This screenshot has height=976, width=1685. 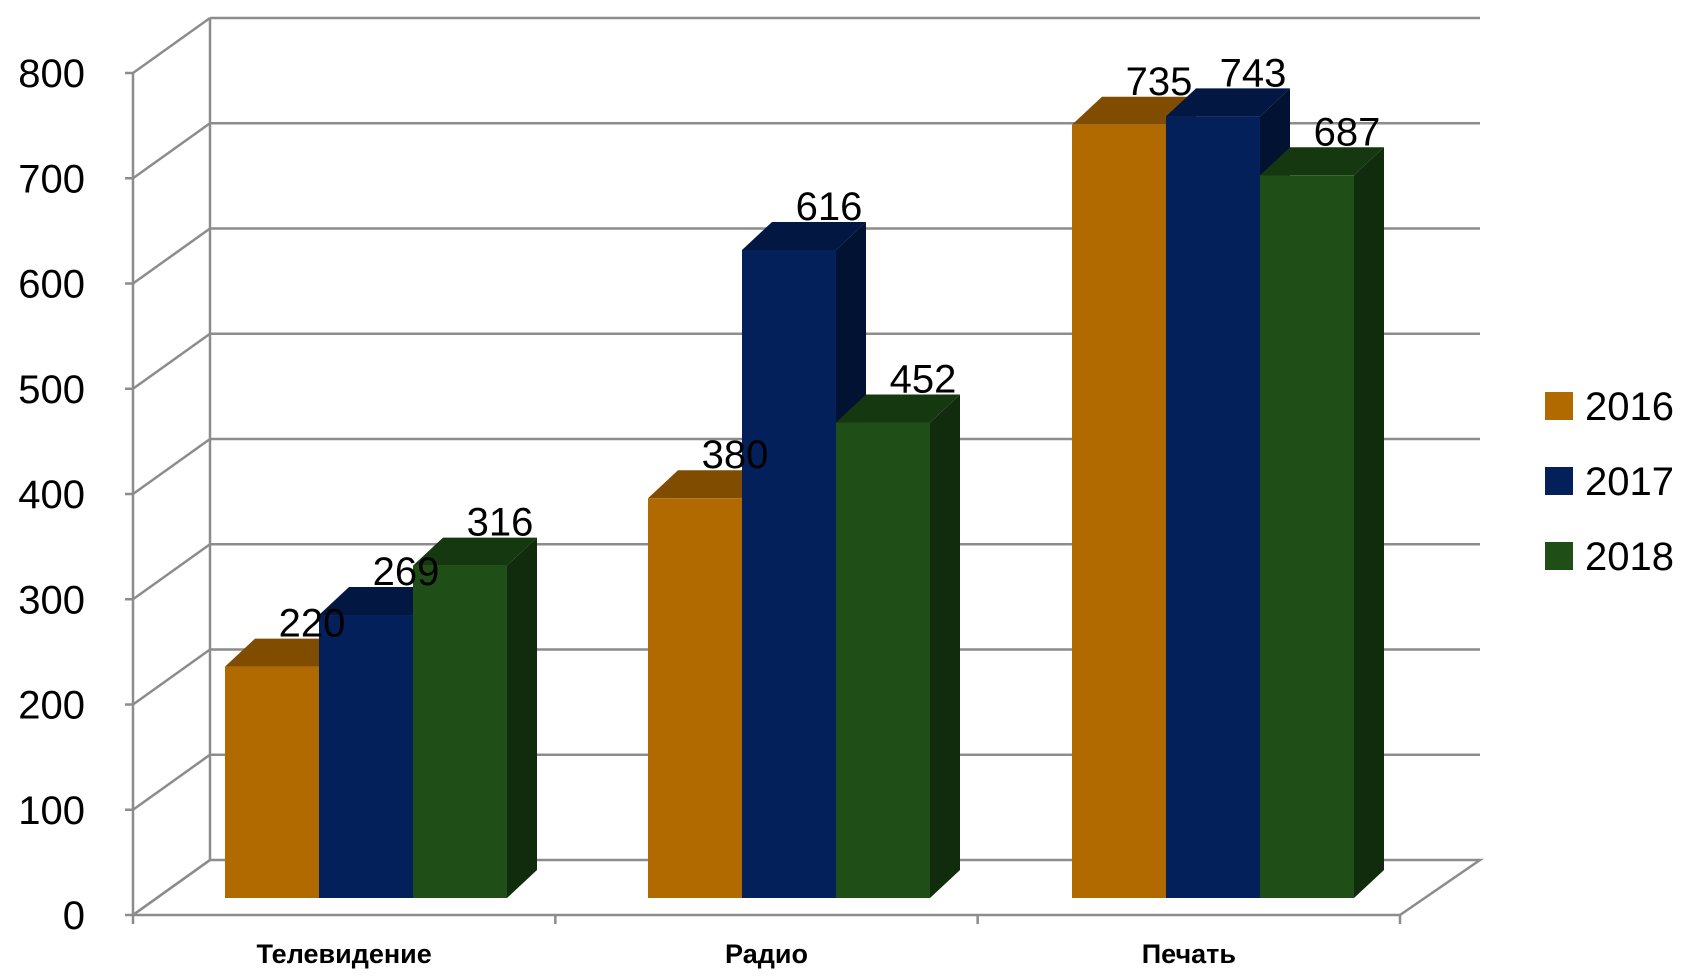 I want to click on y-tick-label: 500, so click(x=51, y=390).